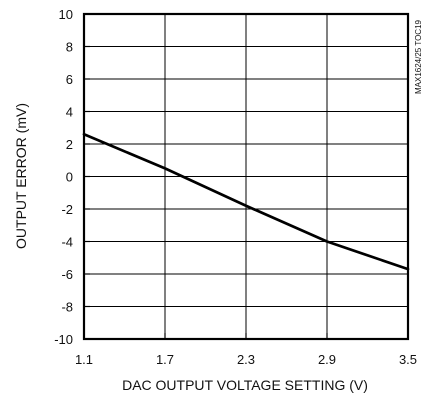 The width and height of the screenshot is (428, 398). Describe the element at coordinates (69, 177) in the screenshot. I see `y-axis-tick-label: 0` at that location.